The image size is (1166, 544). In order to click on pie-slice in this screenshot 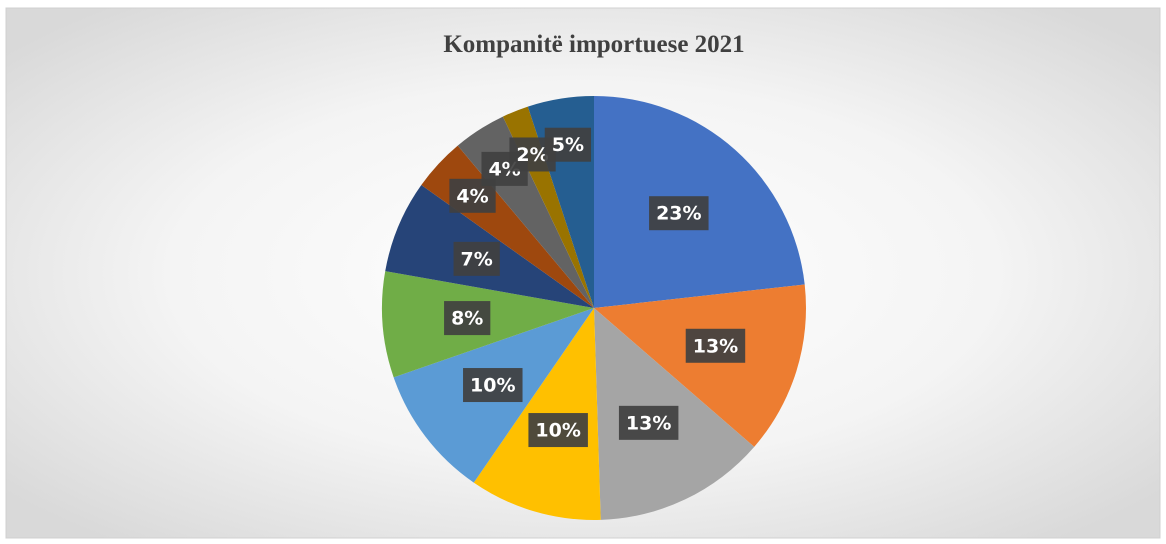, I will do `click(700, 365)`.